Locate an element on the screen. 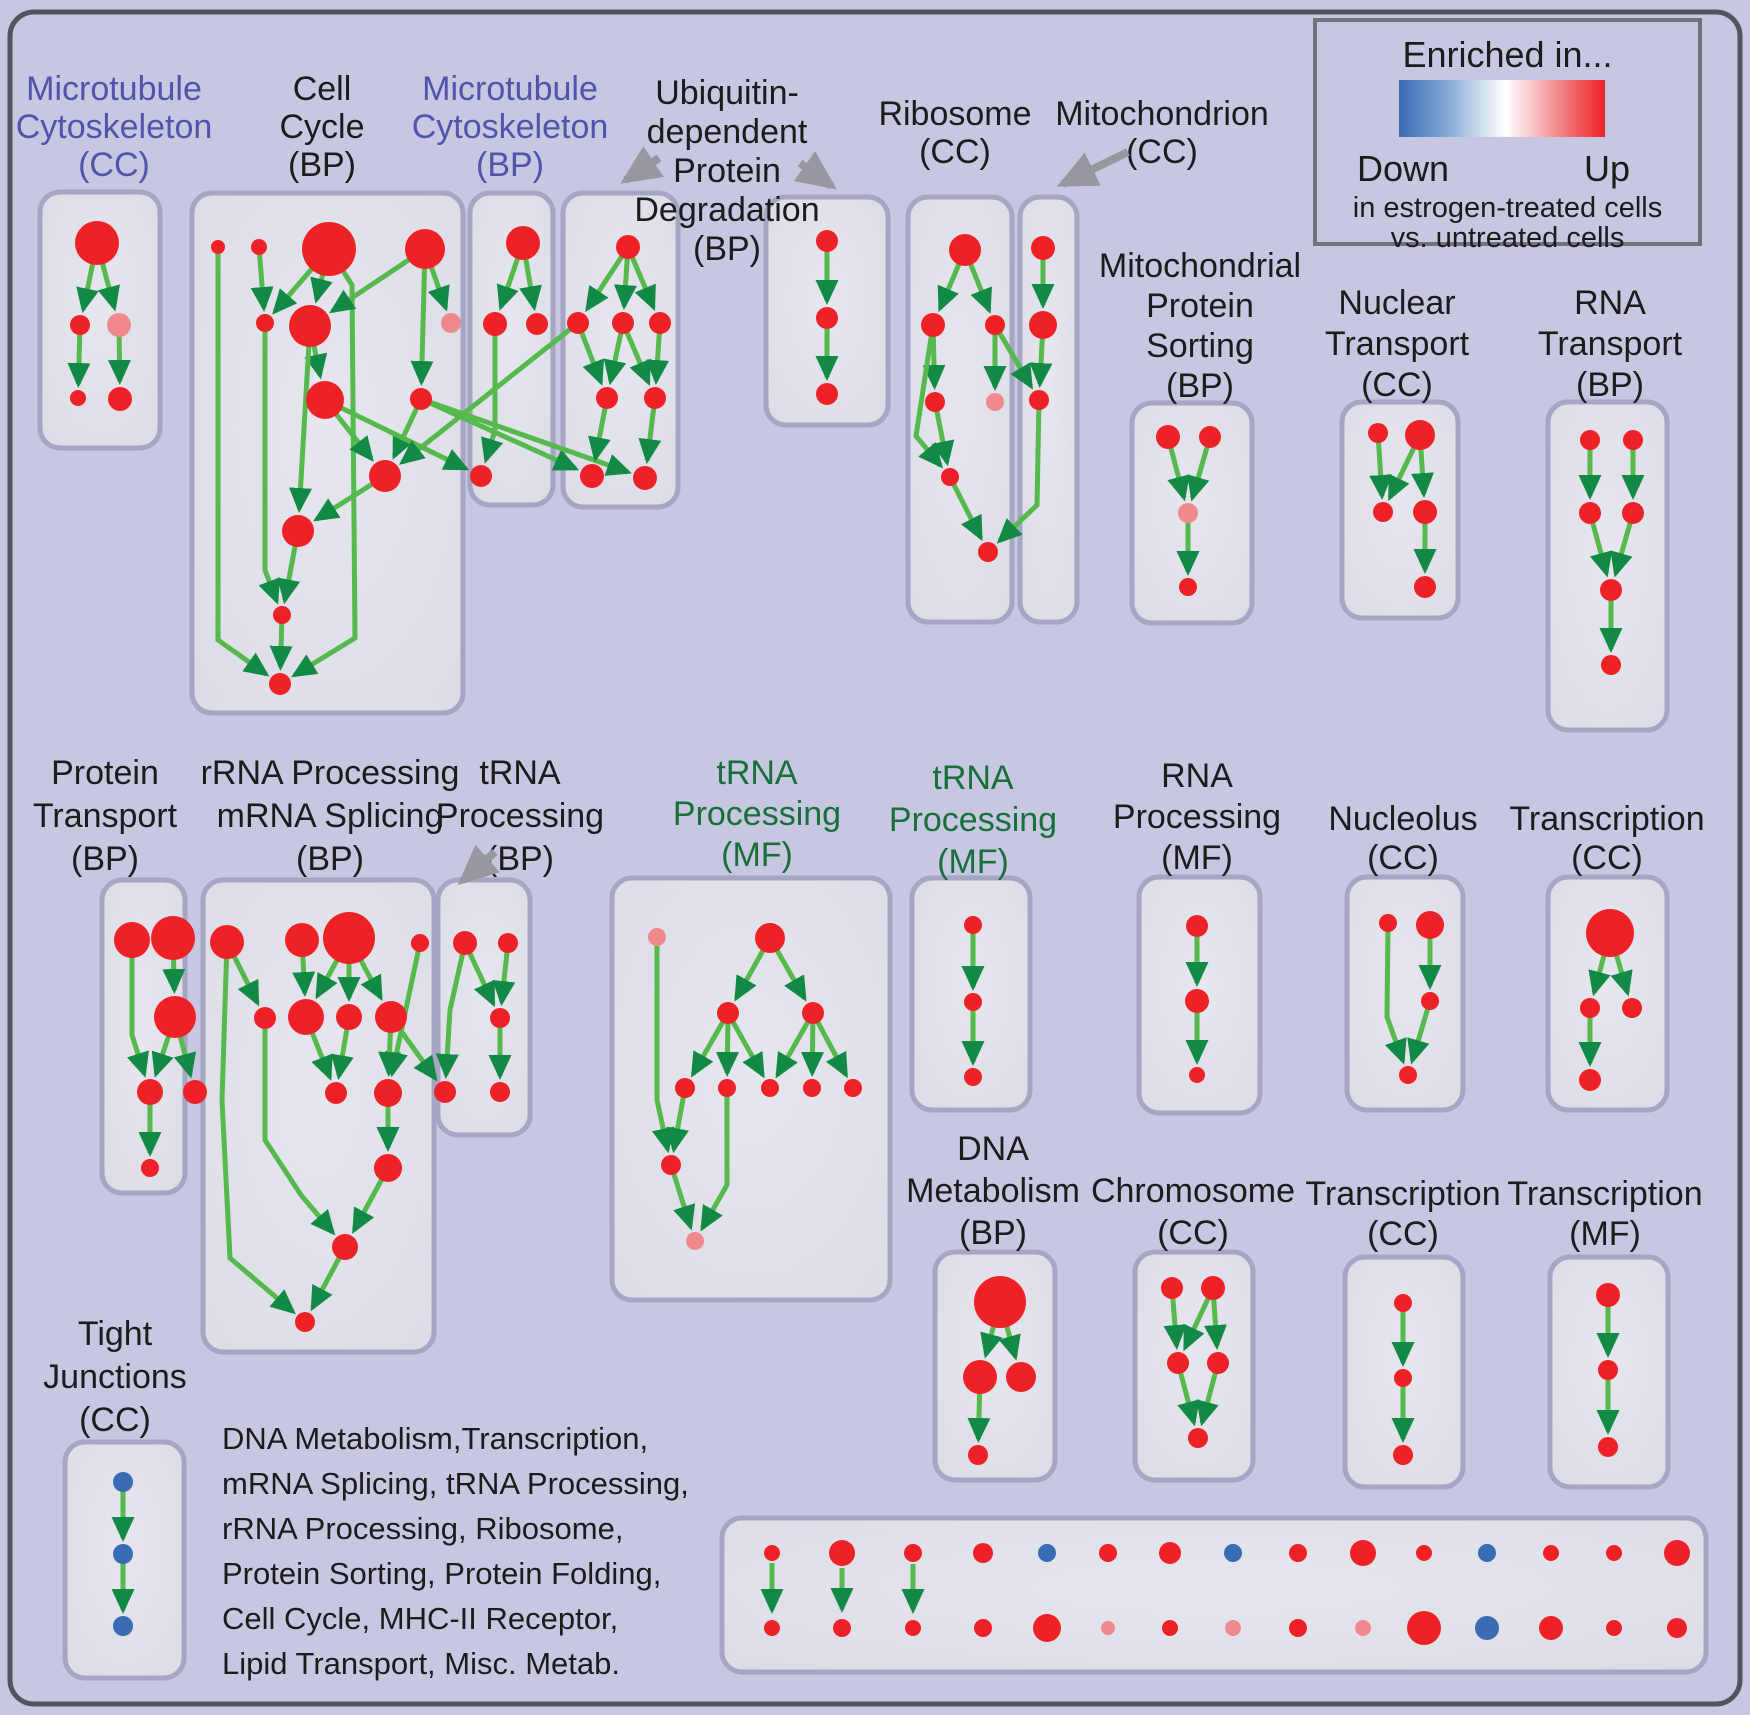 This screenshot has width=1750, height=1715. edge-arrow-tmr-tmu is located at coordinates (710, 1044).